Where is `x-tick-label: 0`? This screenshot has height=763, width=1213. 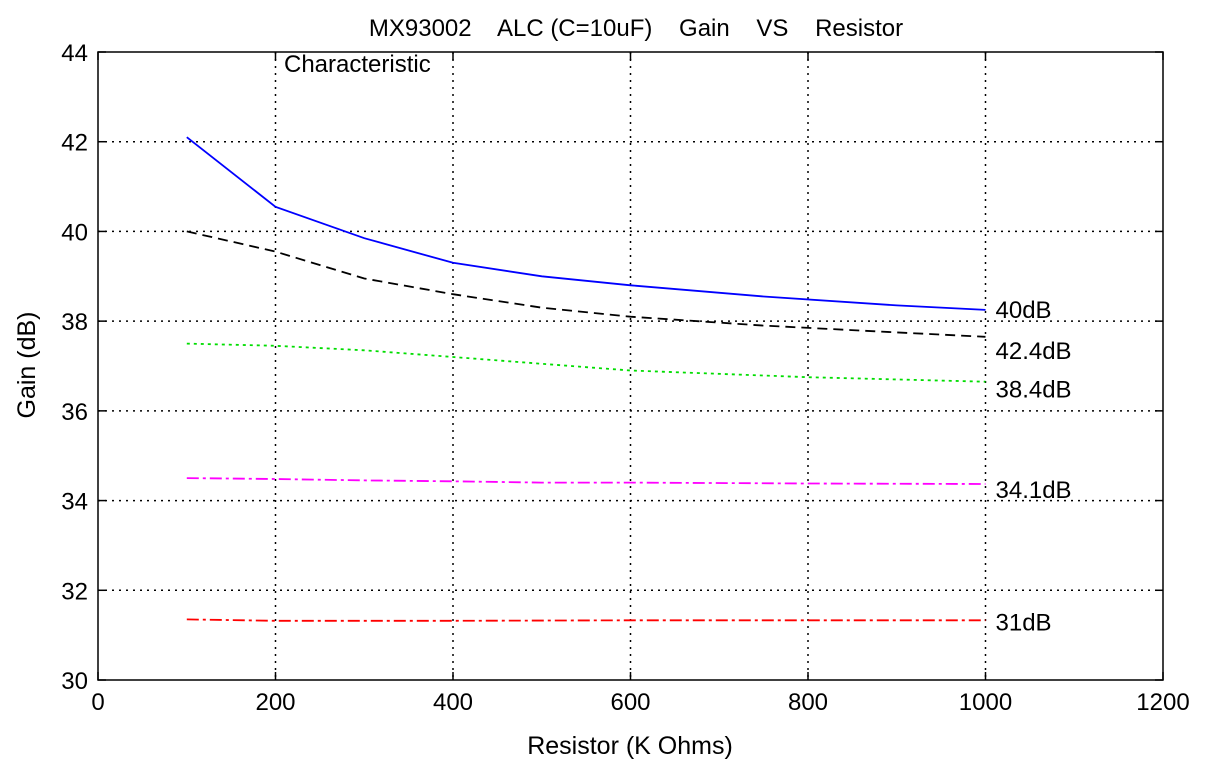 x-tick-label: 0 is located at coordinates (97, 702).